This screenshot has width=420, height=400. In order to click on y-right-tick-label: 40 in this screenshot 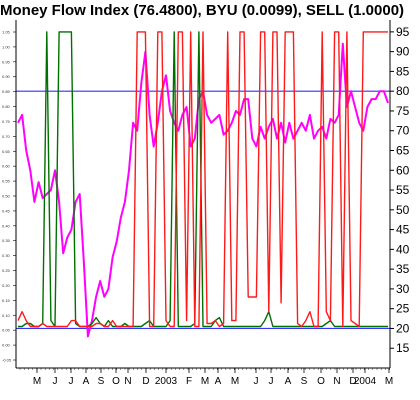, I will do `click(403, 249)`.